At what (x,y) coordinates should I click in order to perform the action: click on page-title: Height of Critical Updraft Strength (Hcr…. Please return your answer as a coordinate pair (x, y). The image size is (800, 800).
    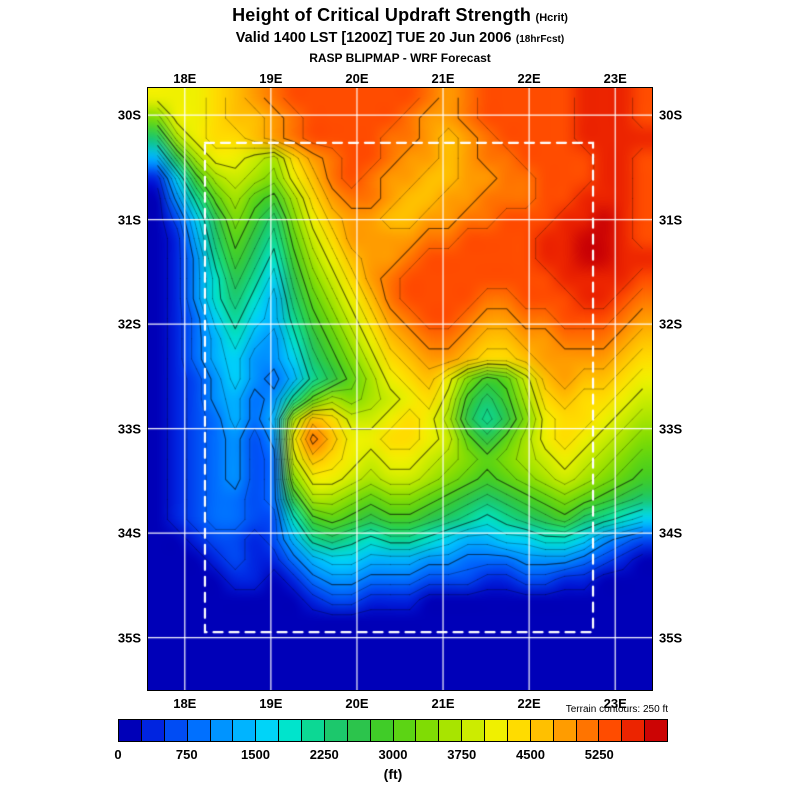
    Looking at the image, I should click on (400, 15).